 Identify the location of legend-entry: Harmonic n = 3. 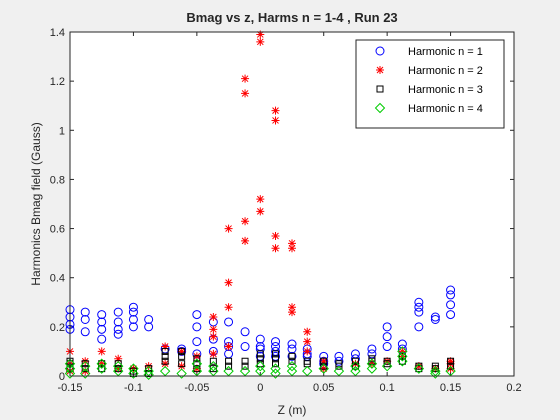
(429, 90).